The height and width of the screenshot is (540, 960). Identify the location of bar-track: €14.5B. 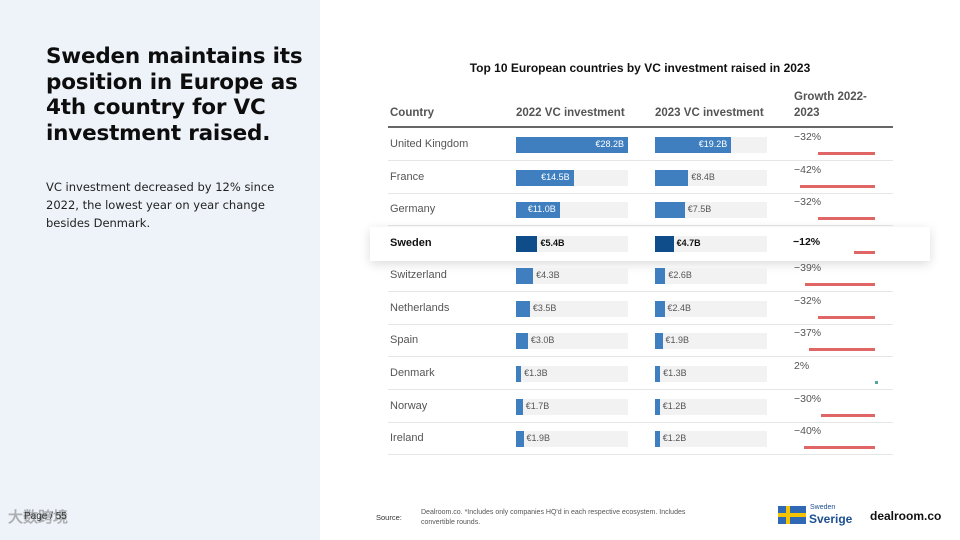
(572, 177).